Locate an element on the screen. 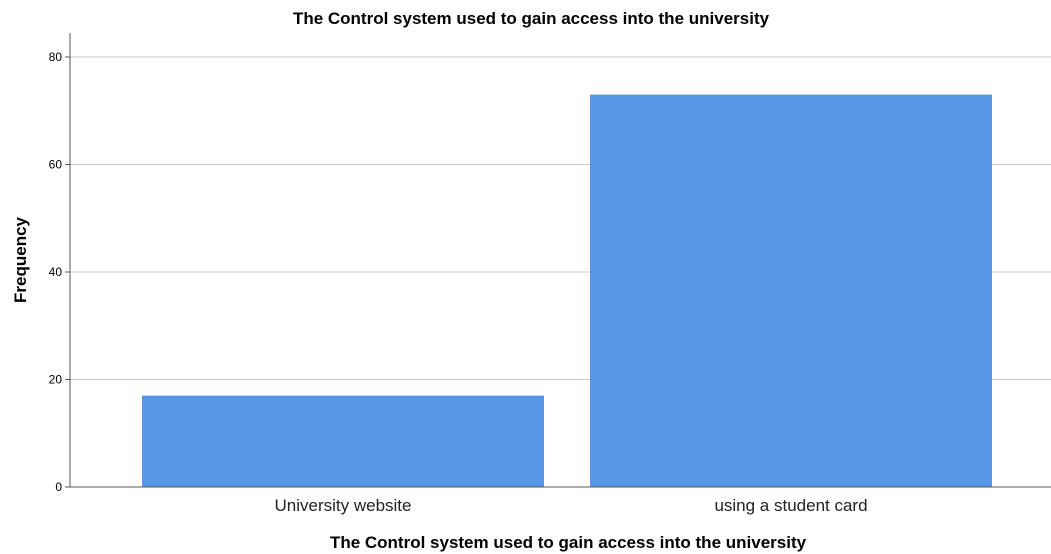  y-tick-labels: 0 20 40 60 80 is located at coordinates (59, 272).